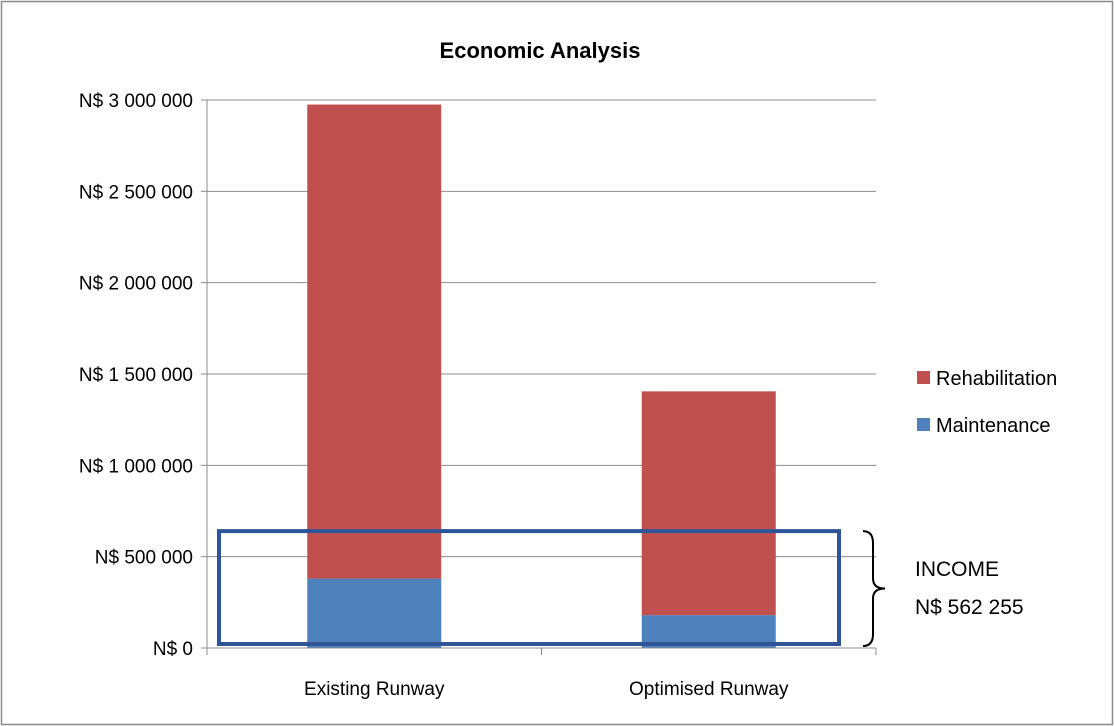 Image resolution: width=1114 pixels, height=726 pixels. What do you see at coordinates (144, 558) in the screenshot?
I see `y-tick-label: N$ 500 000` at bounding box center [144, 558].